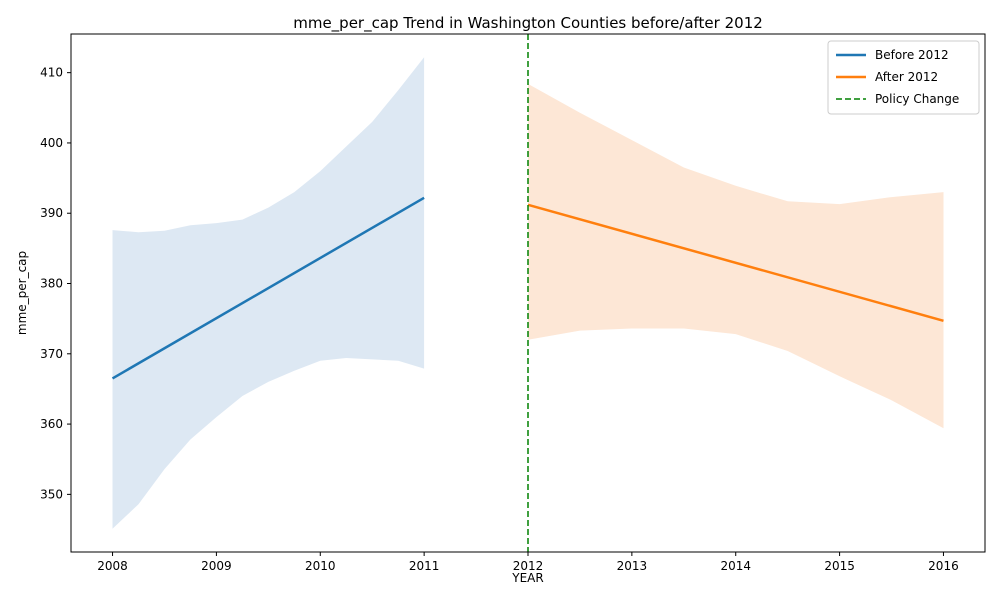 This screenshot has height=600, width=1000. I want to click on y-tick-label: 400, so click(51, 143).